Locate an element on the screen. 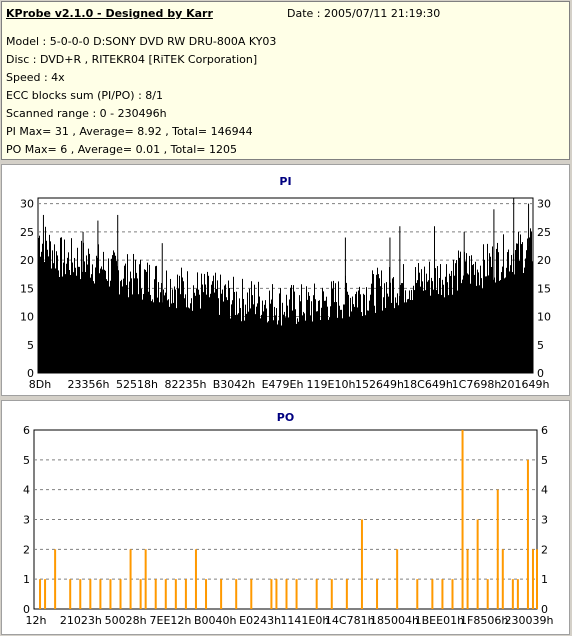 The width and height of the screenshot is (572, 636). chart-title: PO is located at coordinates (285, 417).